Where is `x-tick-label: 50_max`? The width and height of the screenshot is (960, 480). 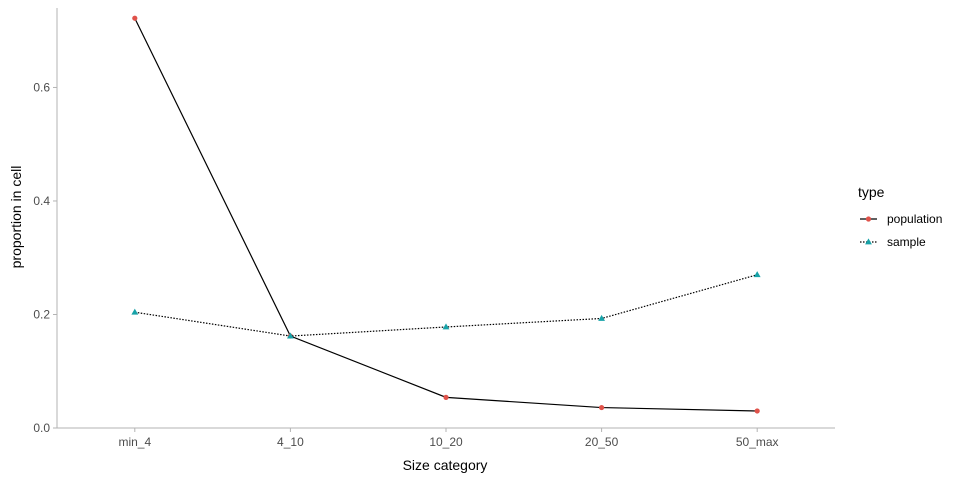
x-tick-label: 50_max is located at coordinates (757, 442).